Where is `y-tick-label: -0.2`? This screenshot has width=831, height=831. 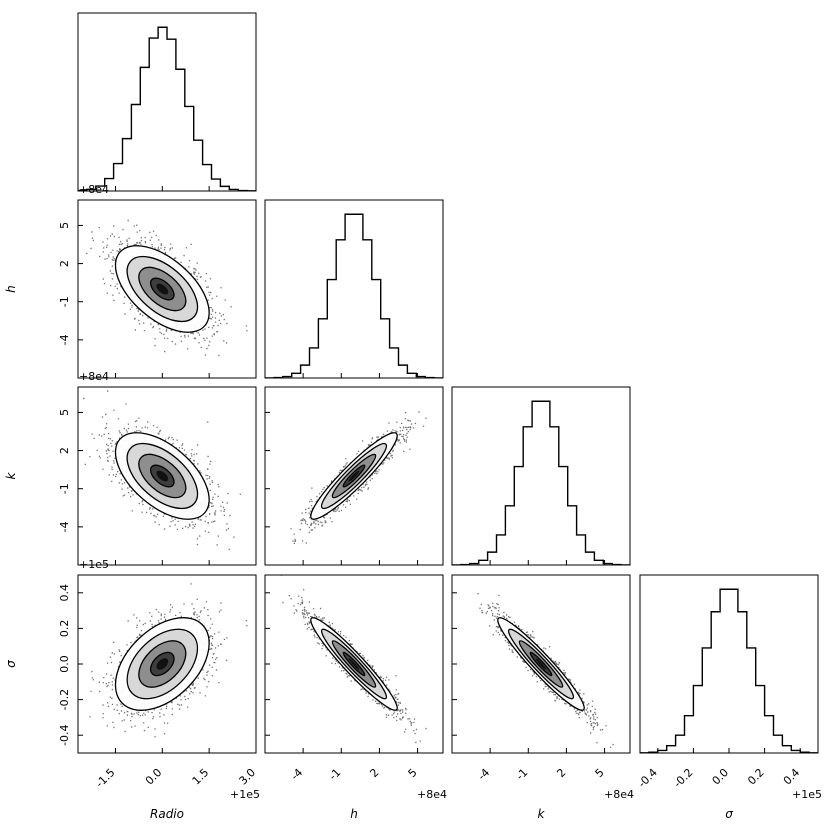
y-tick-label: -0.2 is located at coordinates (64, 699).